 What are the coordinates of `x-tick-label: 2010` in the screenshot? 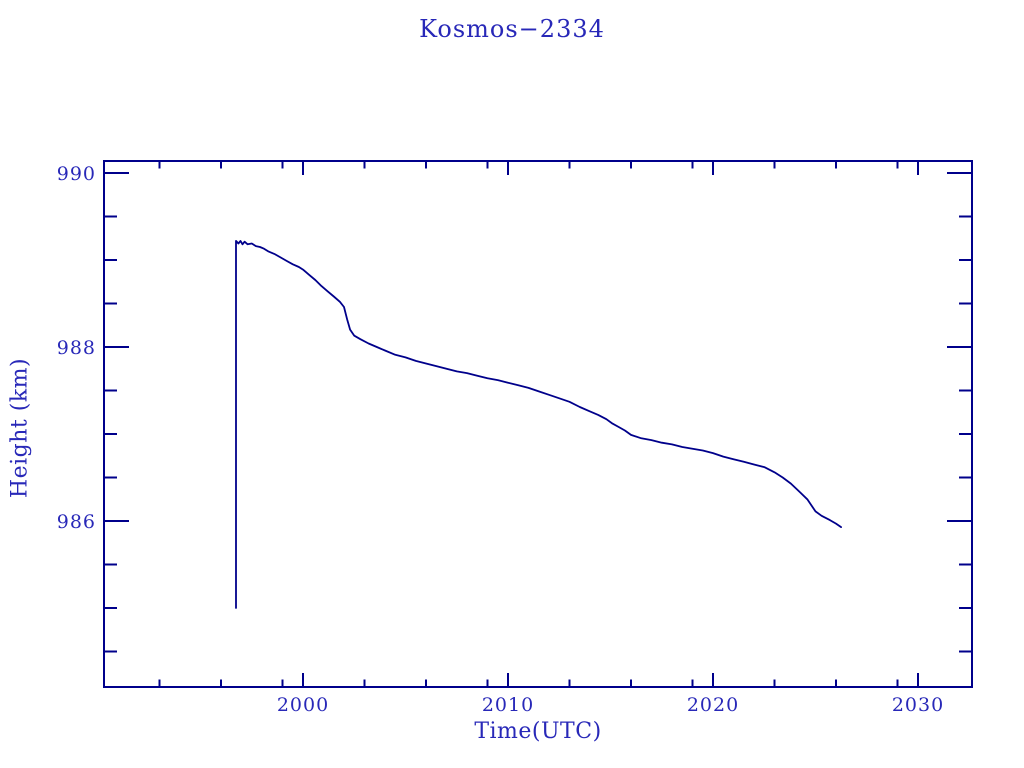 It's located at (508, 705).